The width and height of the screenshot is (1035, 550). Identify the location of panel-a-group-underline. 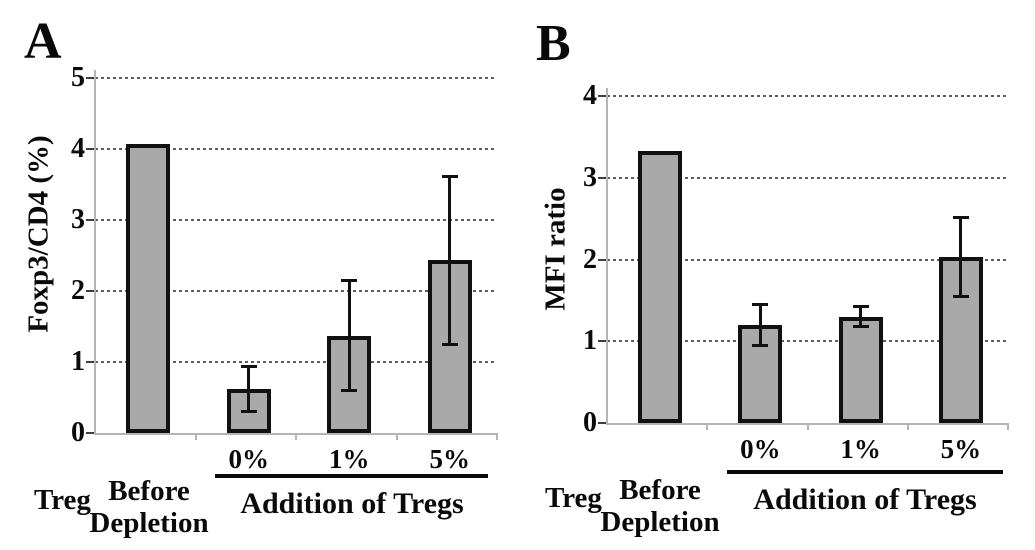
(351, 476).